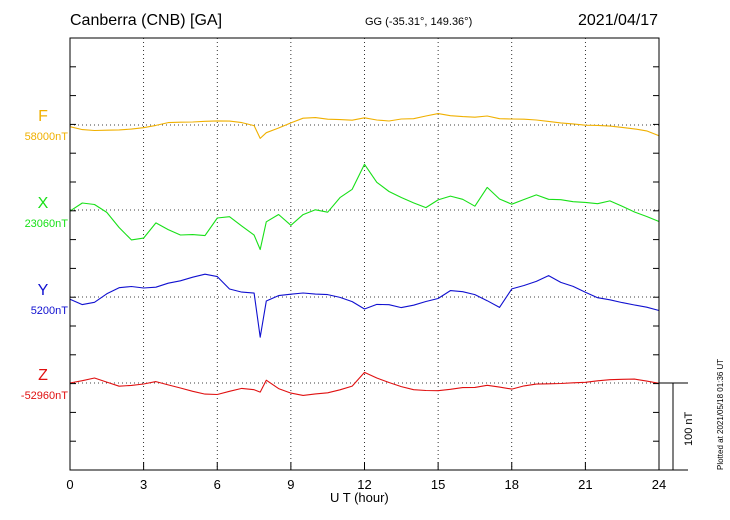 Image resolution: width=730 pixels, height=520 pixels. I want to click on x-tick-label: 18, so click(512, 484).